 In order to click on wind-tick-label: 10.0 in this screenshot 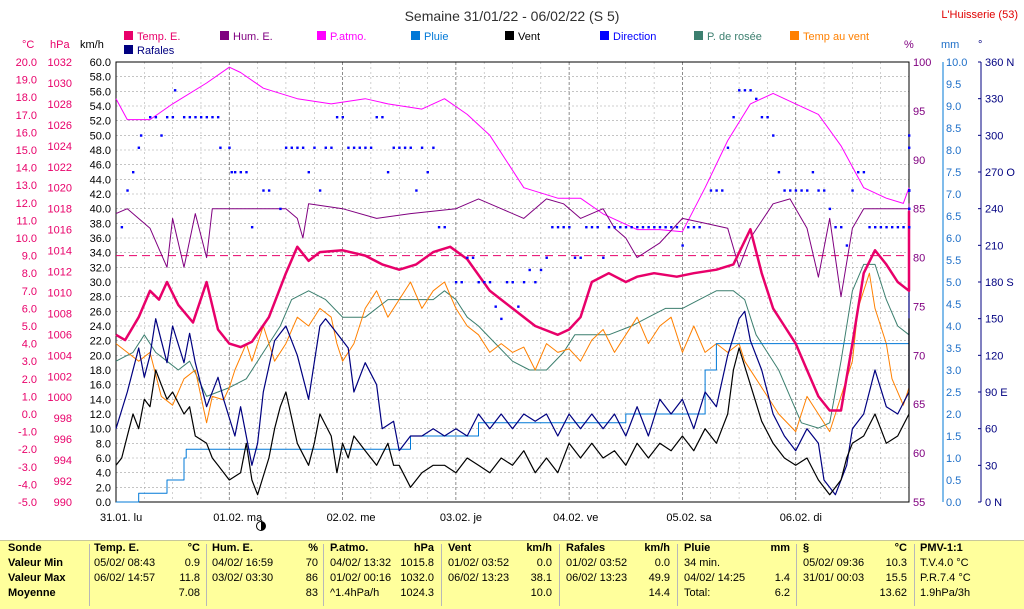, I will do `click(100, 430)`.